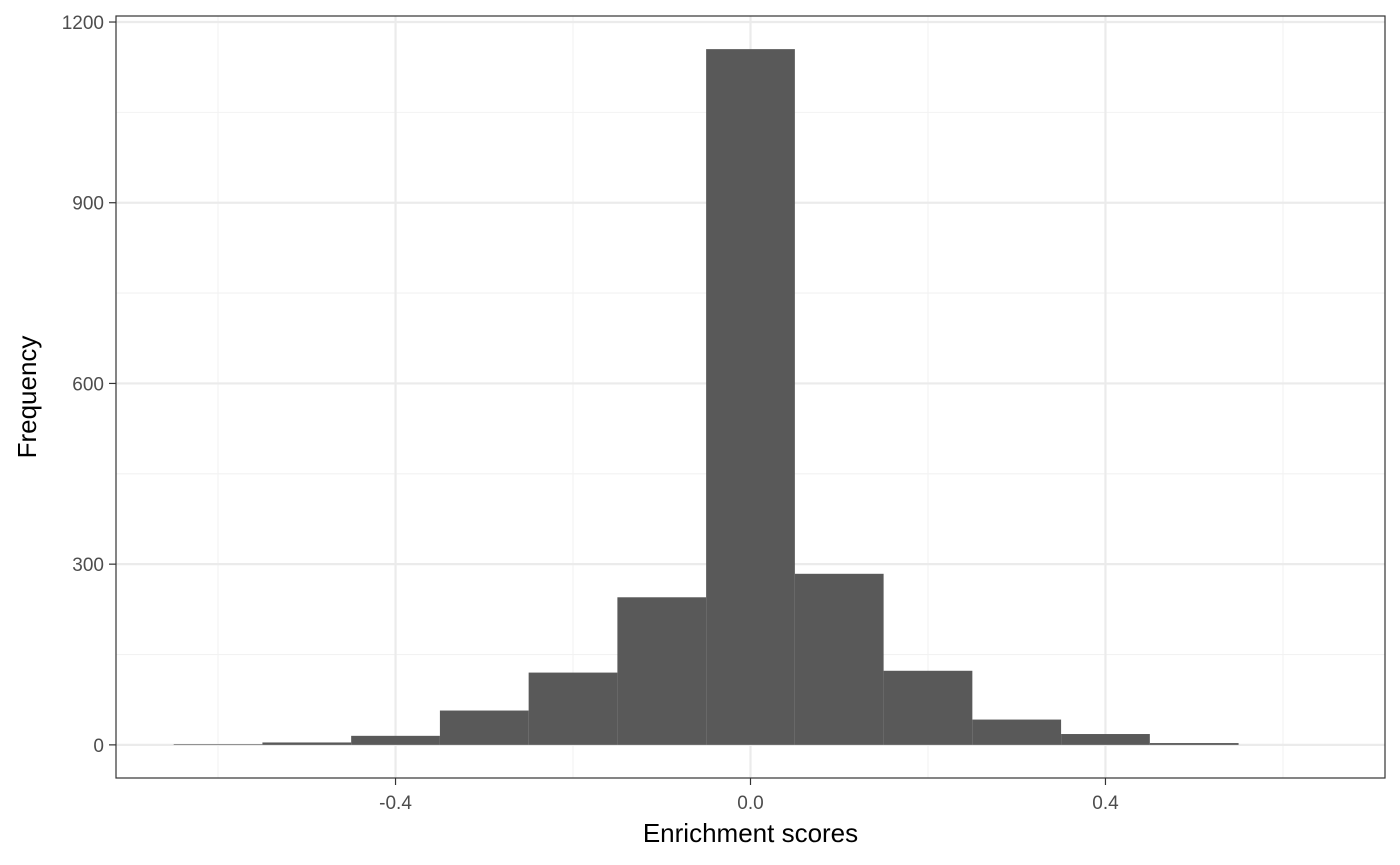 This screenshot has height=865, width=1400. Describe the element at coordinates (750, 833) in the screenshot. I see `x-axis-title: Enrichment scores` at that location.